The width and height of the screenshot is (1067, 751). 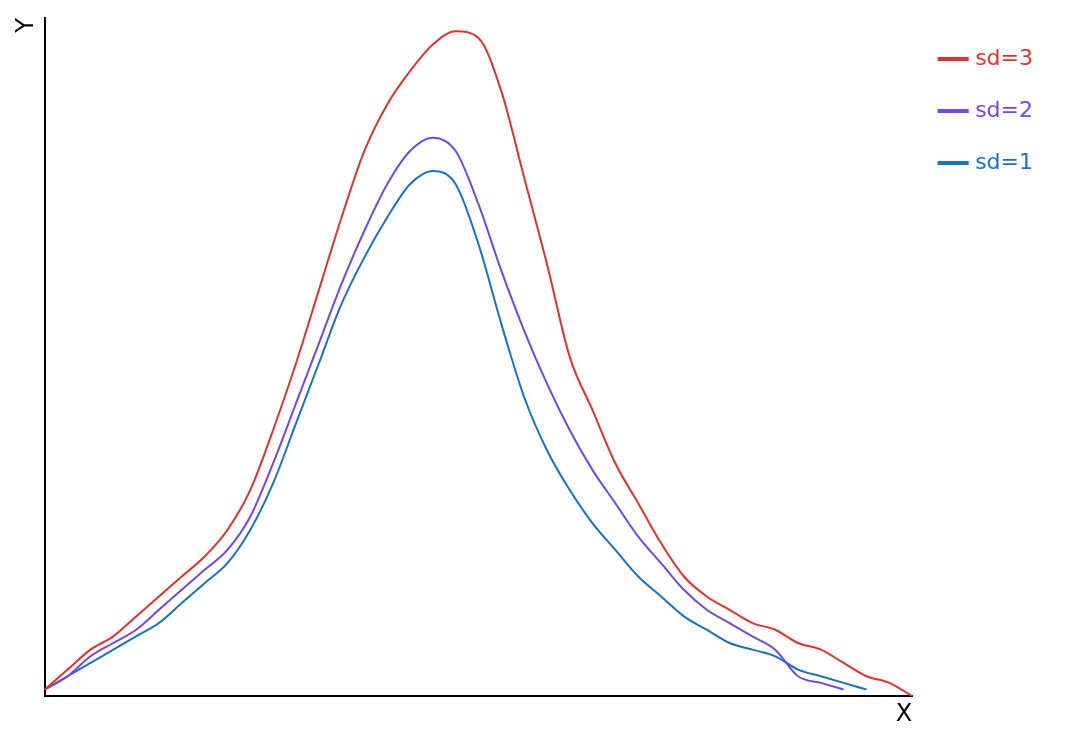 What do you see at coordinates (904, 712) in the screenshot?
I see `x-axis-title: X` at bounding box center [904, 712].